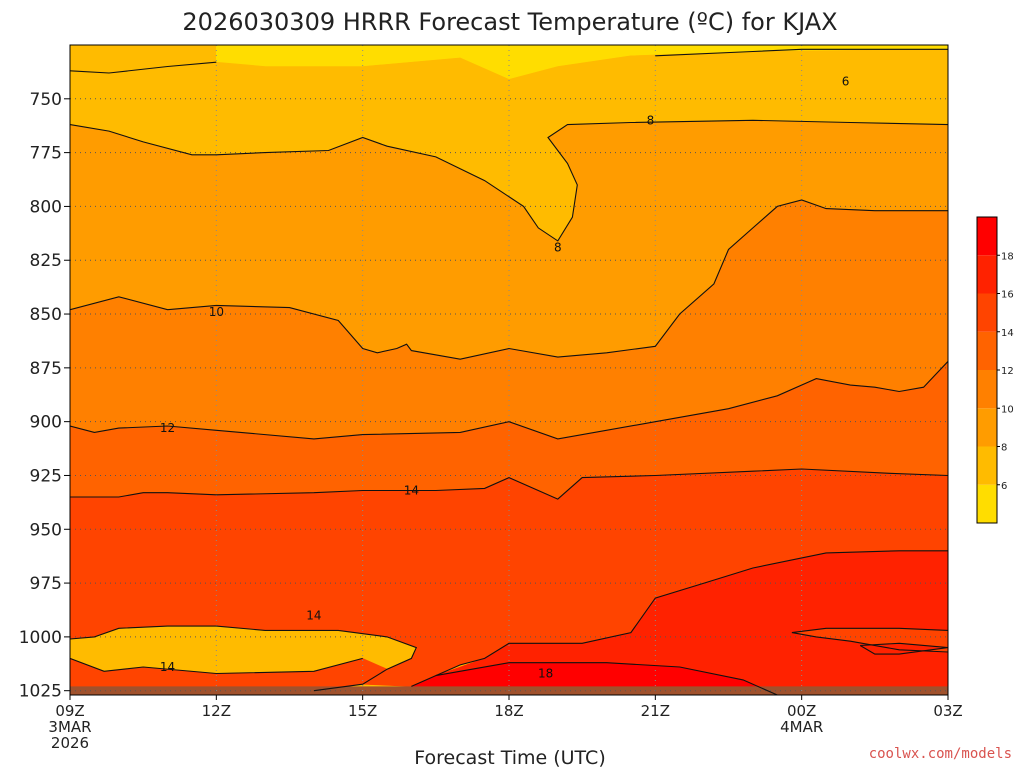 The width and height of the screenshot is (1024, 768). What do you see at coordinates (509, 757) in the screenshot?
I see `x-axis-label: Forecast Time (UTC)` at bounding box center [509, 757].